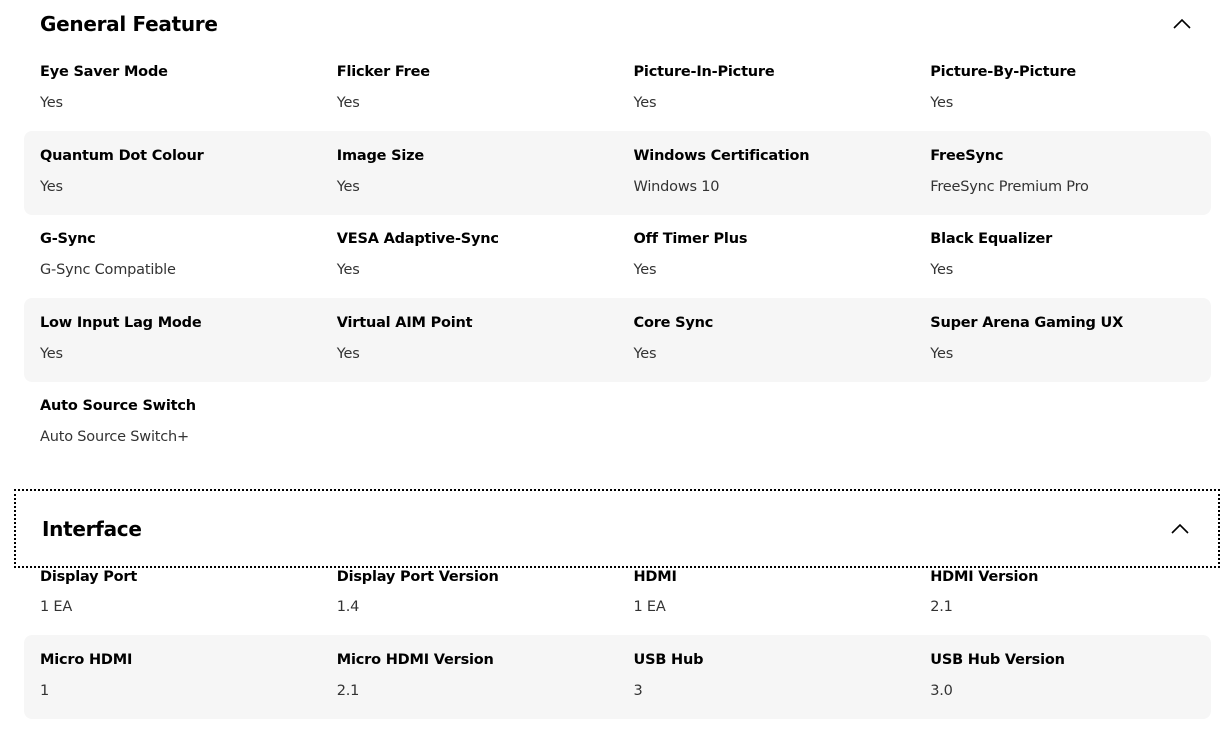 The height and width of the screenshot is (731, 1229). What do you see at coordinates (1062, 173) in the screenshot?
I see `spec-item: FreeSync FreeSync Premium Pro` at bounding box center [1062, 173].